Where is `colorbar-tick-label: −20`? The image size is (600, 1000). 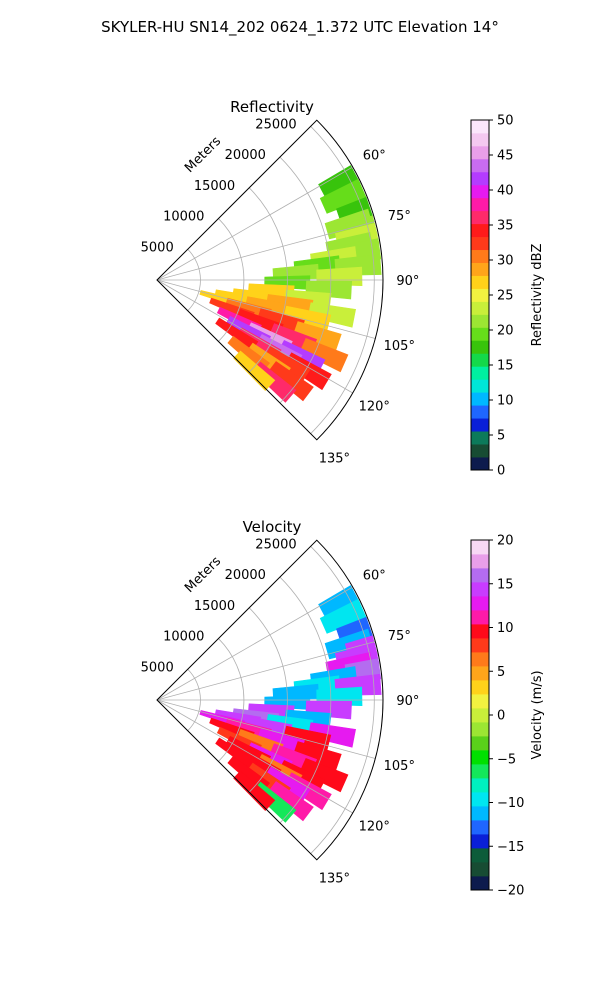
colorbar-tick-label: −20 is located at coordinates (510, 891).